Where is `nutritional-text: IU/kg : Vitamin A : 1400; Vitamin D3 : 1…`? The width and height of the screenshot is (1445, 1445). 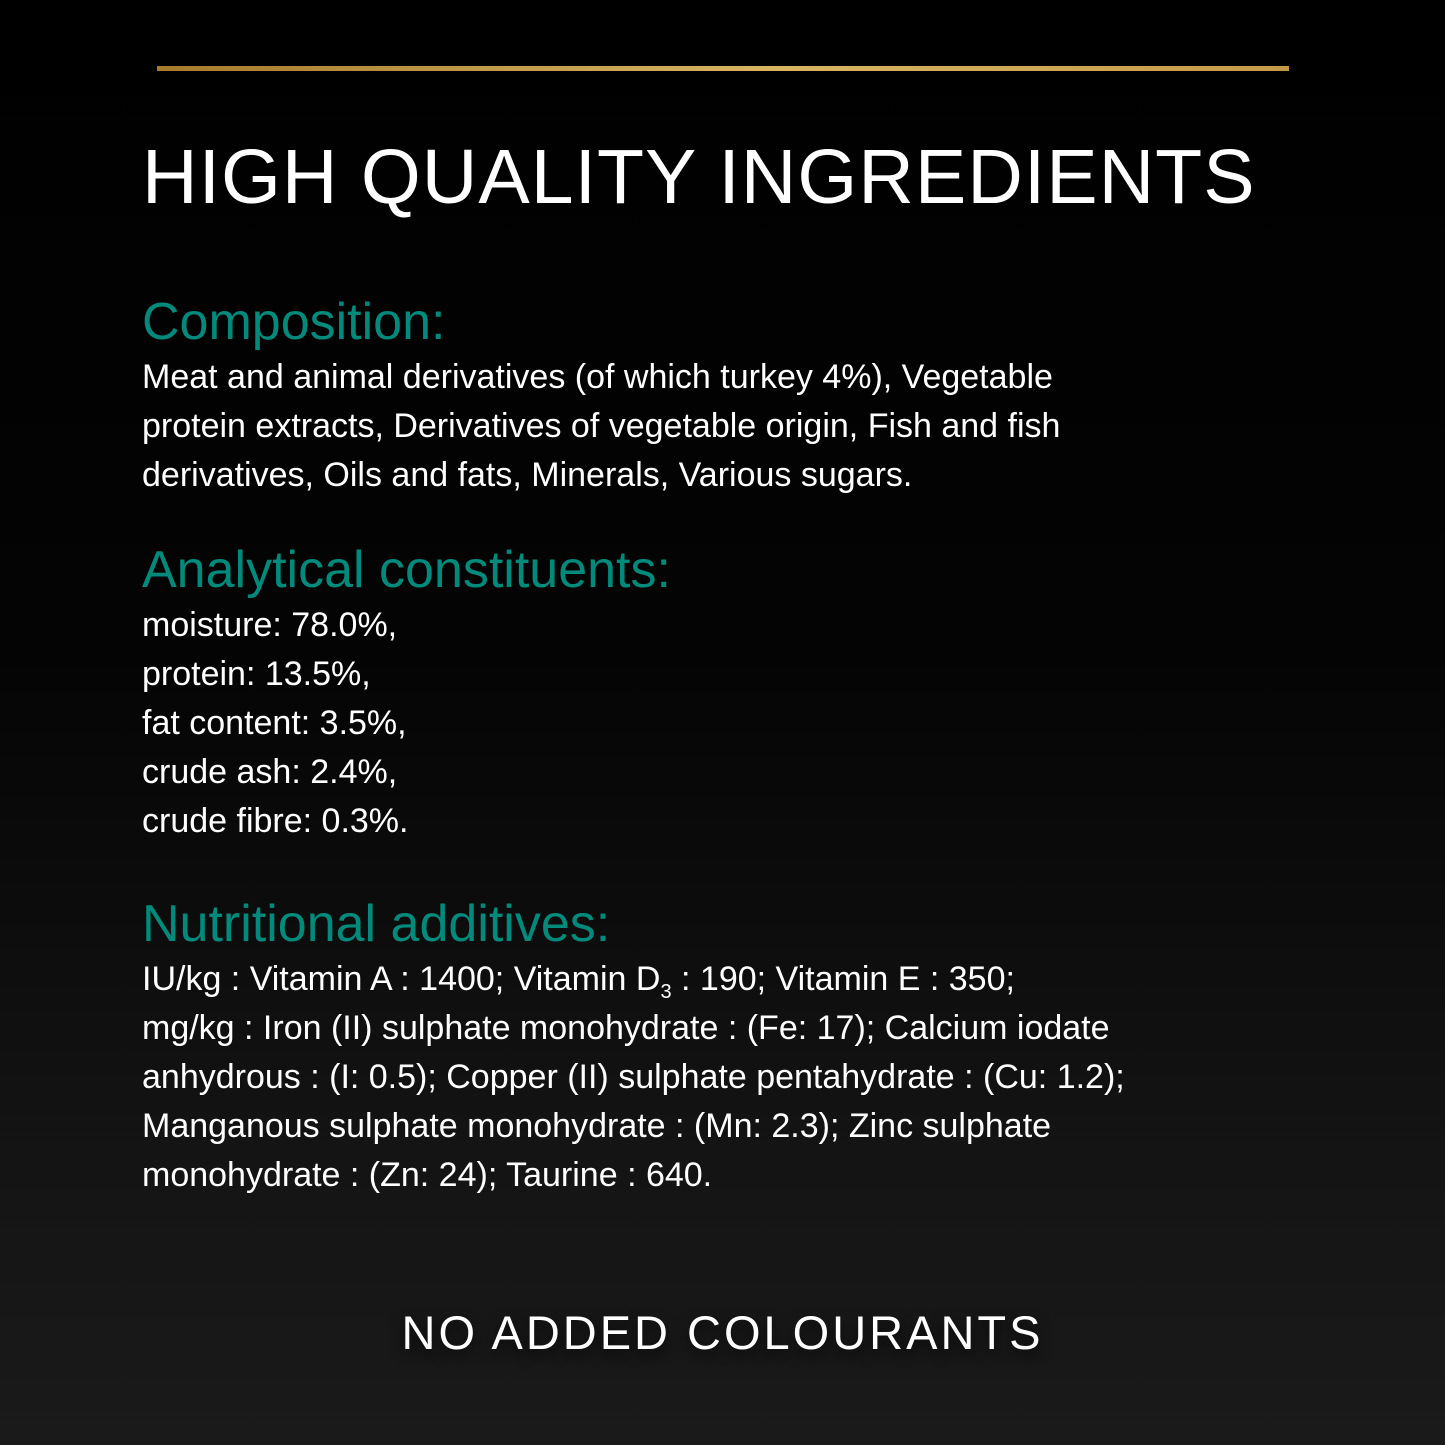 nutritional-text: IU/kg : Vitamin A : 1400; Vitamin D3 : 1… is located at coordinates (633, 1077).